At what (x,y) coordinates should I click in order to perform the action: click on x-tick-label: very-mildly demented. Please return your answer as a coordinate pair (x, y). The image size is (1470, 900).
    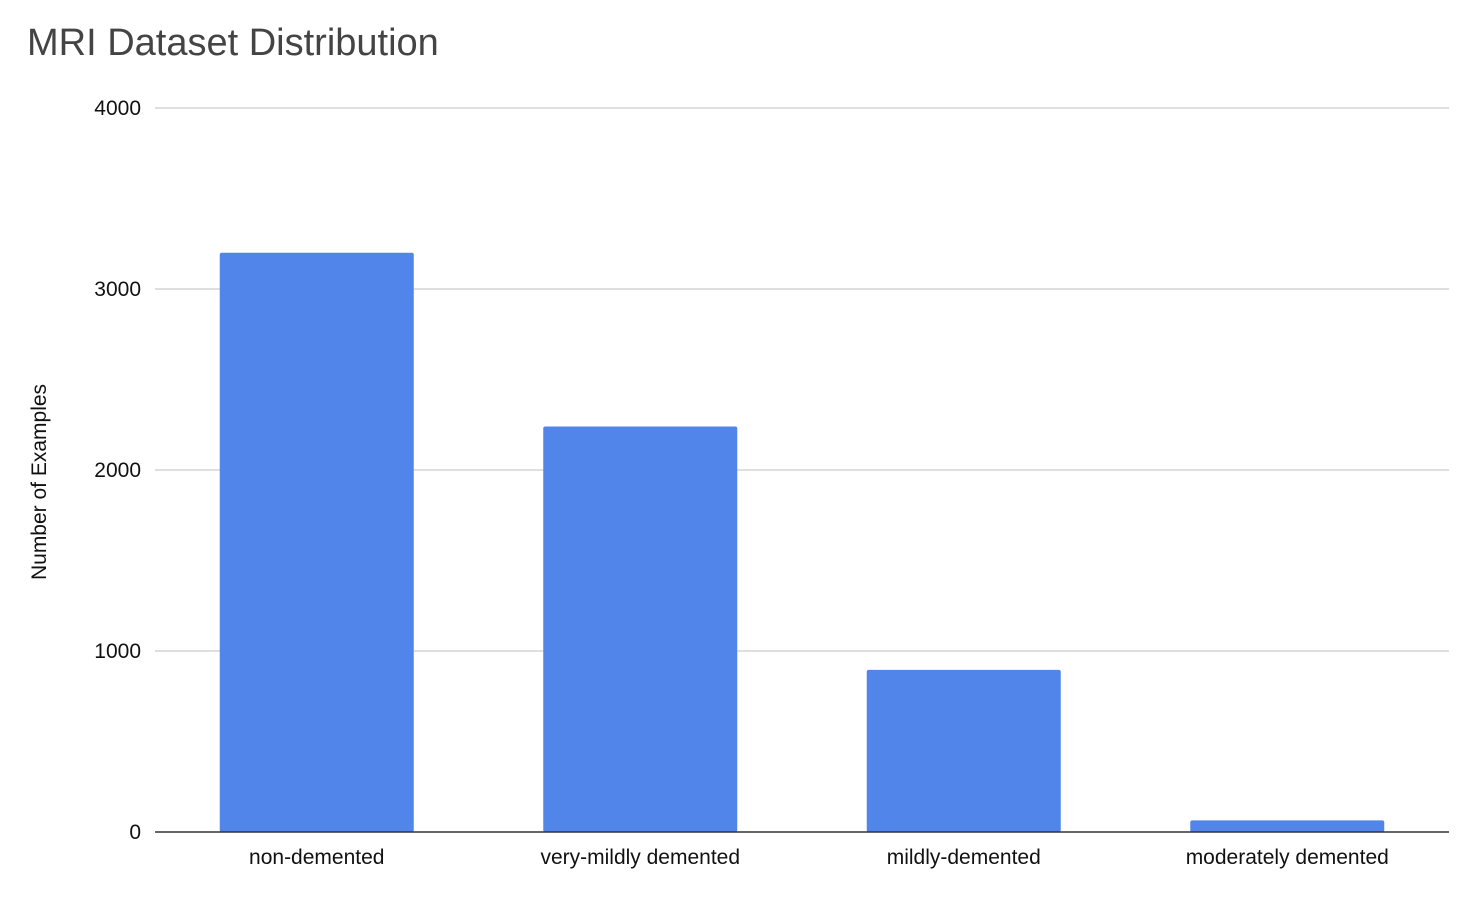
    Looking at the image, I should click on (640, 857).